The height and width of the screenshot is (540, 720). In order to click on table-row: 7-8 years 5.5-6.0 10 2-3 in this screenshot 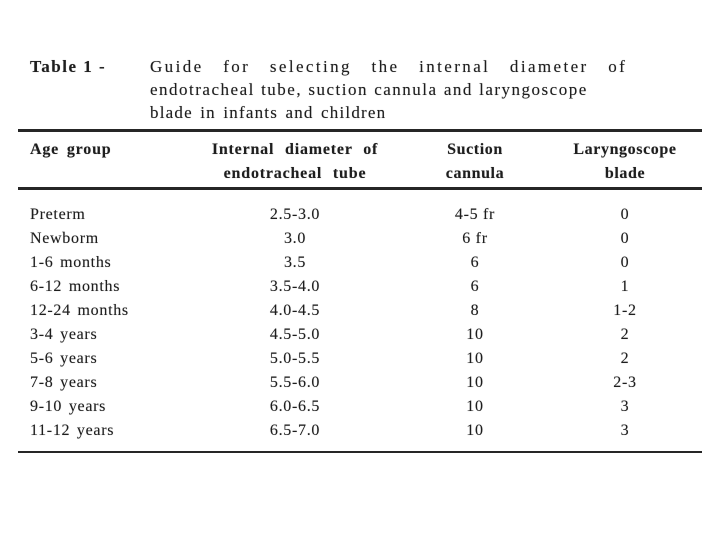, I will do `click(370, 383)`.